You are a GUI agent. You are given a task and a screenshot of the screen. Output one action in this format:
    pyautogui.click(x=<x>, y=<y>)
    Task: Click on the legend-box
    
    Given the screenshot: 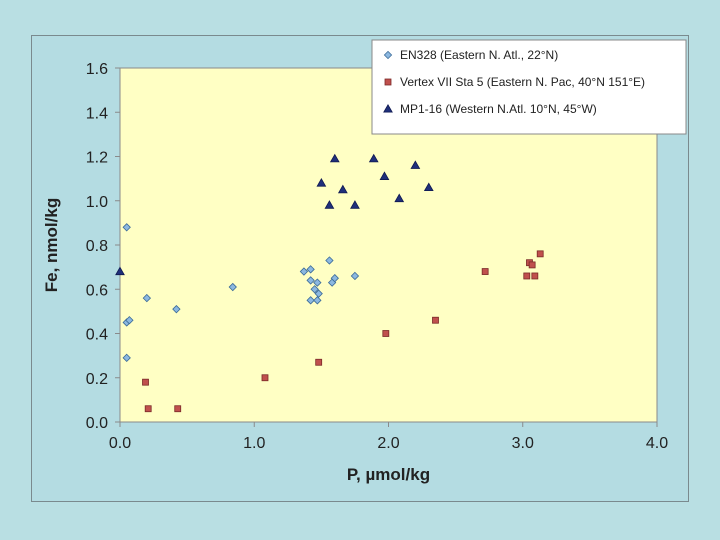 What is the action you would take?
    pyautogui.click(x=529, y=87)
    